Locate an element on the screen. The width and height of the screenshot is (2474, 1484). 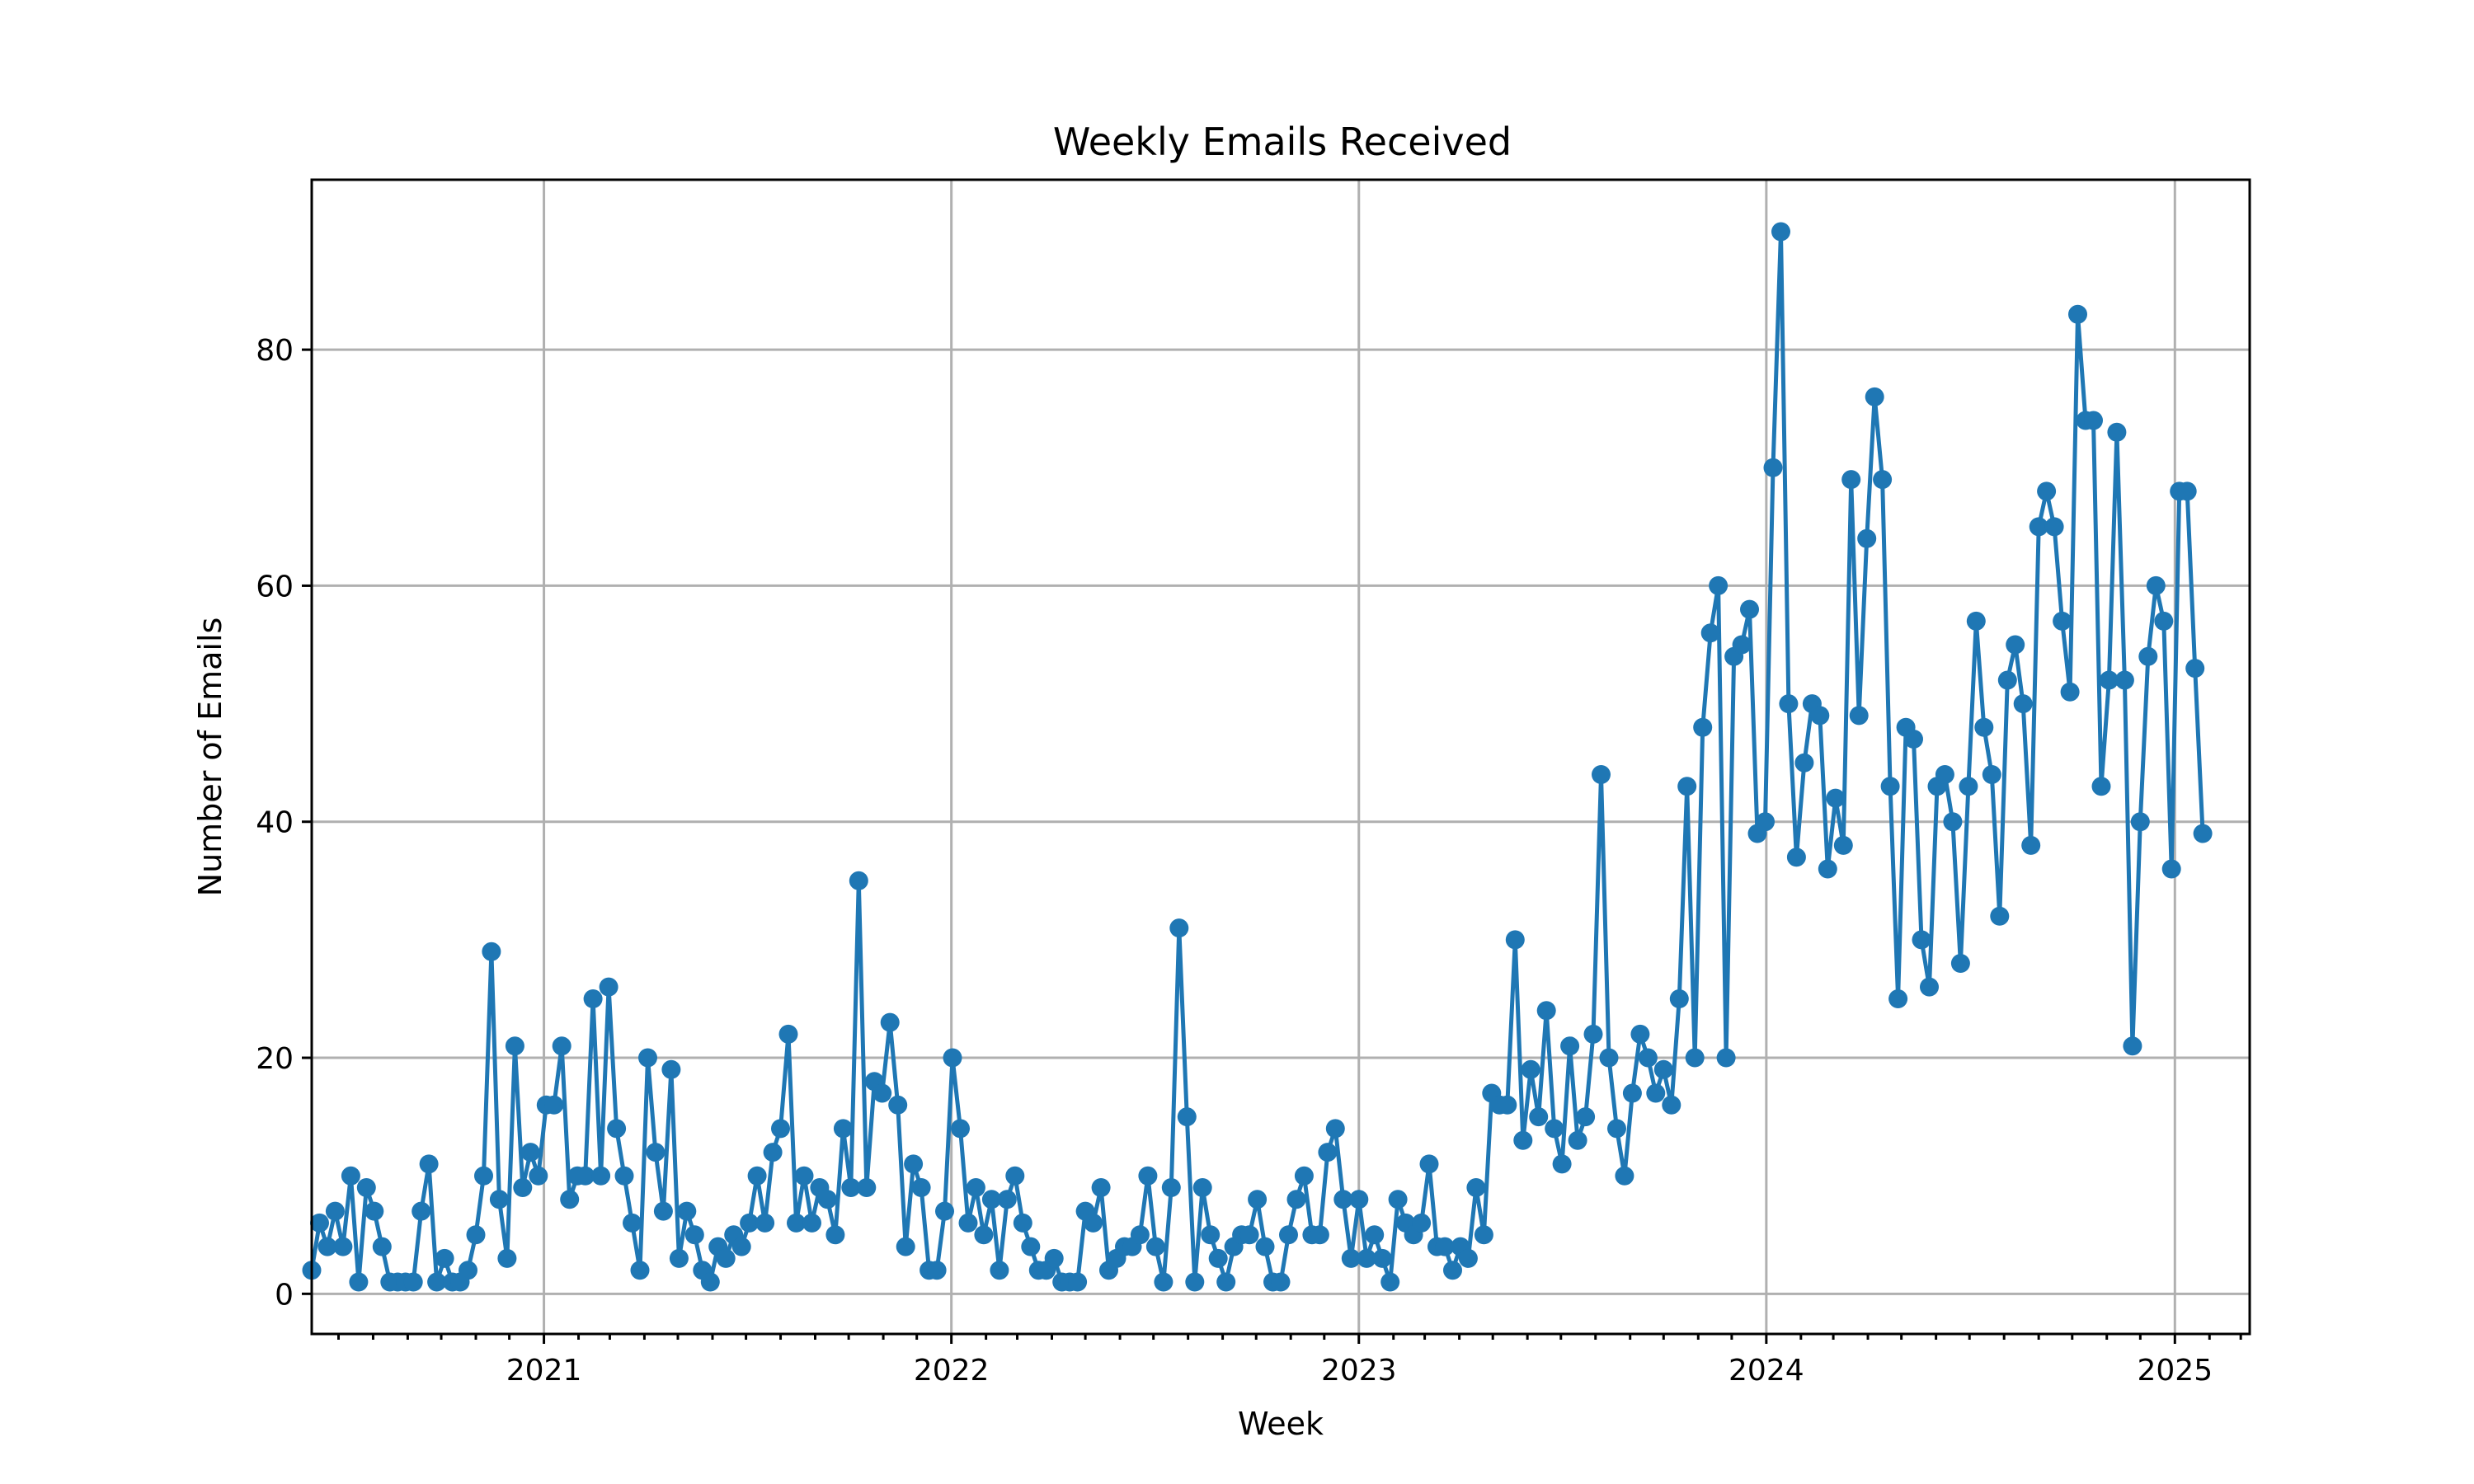
y-tick-label: 40 is located at coordinates (275, 823).